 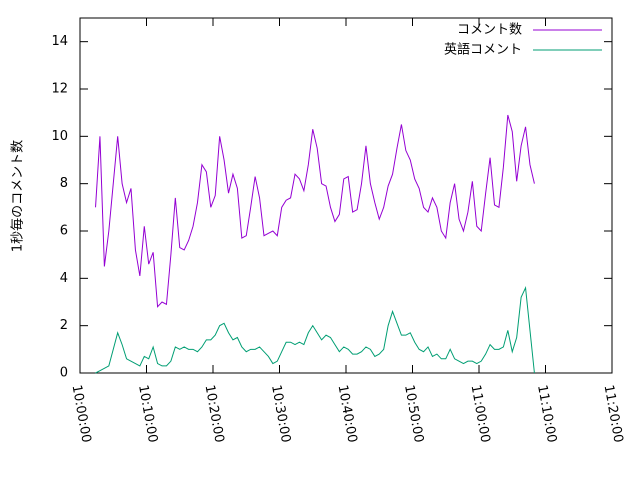 What do you see at coordinates (480, 414) in the screenshot?
I see `x-tick-label: 11:00:00` at bounding box center [480, 414].